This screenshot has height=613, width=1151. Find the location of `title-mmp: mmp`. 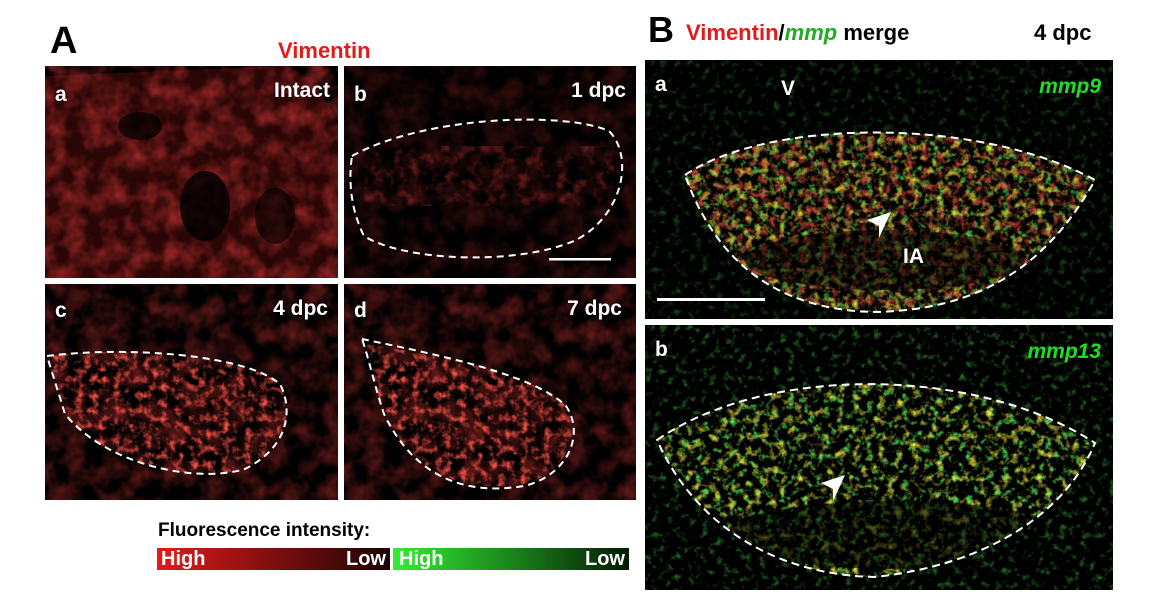

title-mmp: mmp is located at coordinates (811, 32).